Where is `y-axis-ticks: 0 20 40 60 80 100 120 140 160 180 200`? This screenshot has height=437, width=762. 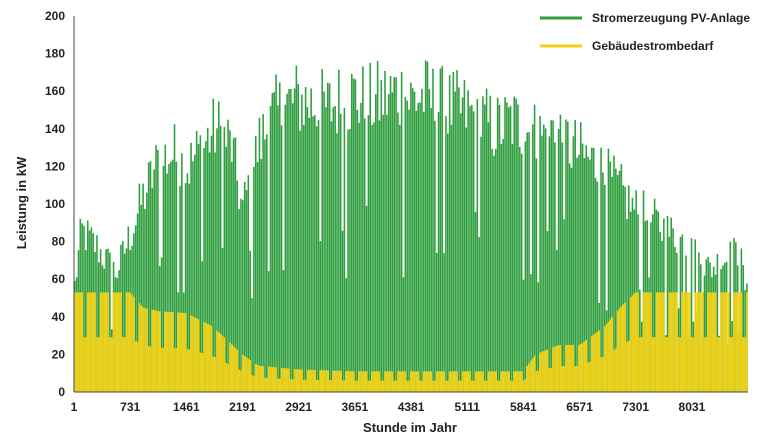 y-axis-ticks: 0 20 40 60 80 100 120 140 160 180 200 is located at coordinates (55, 204).